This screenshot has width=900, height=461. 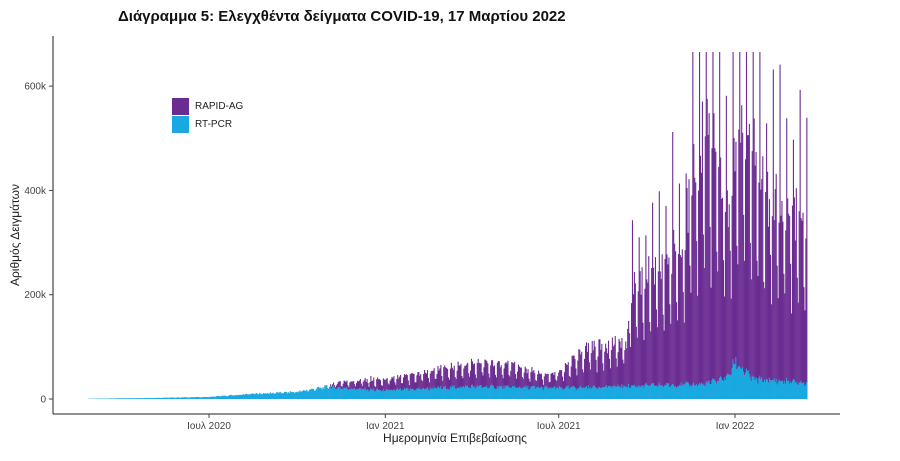 What do you see at coordinates (559, 426) in the screenshot?
I see `x-tick-label: Ιουλ 2021` at bounding box center [559, 426].